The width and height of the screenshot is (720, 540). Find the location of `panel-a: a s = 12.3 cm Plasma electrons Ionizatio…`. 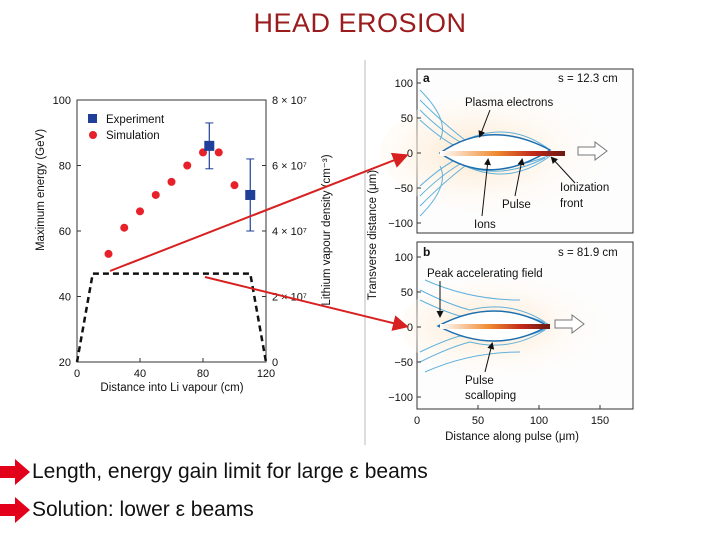

panel-a: a s = 12.3 cm Plasma electrons Ionizatio… is located at coordinates (507, 151).